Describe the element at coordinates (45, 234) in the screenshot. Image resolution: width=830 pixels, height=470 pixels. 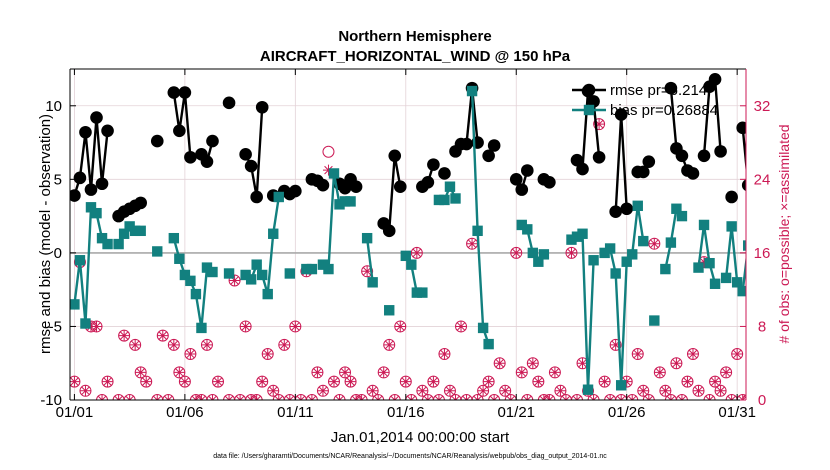
I see `y-axis-label: rmse and bias (model - observation)` at that location.